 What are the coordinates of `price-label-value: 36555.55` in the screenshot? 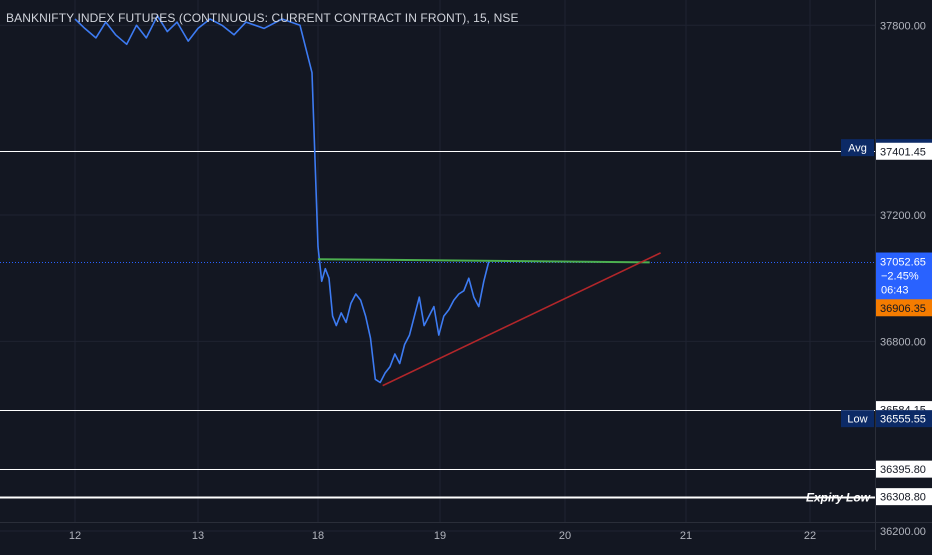 It's located at (903, 420).